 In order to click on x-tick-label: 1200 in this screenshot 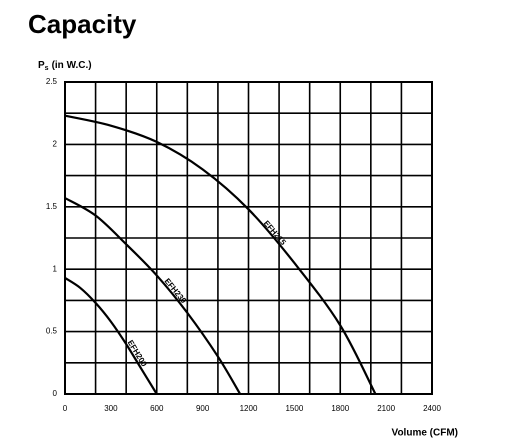, I will do `click(249, 408)`.